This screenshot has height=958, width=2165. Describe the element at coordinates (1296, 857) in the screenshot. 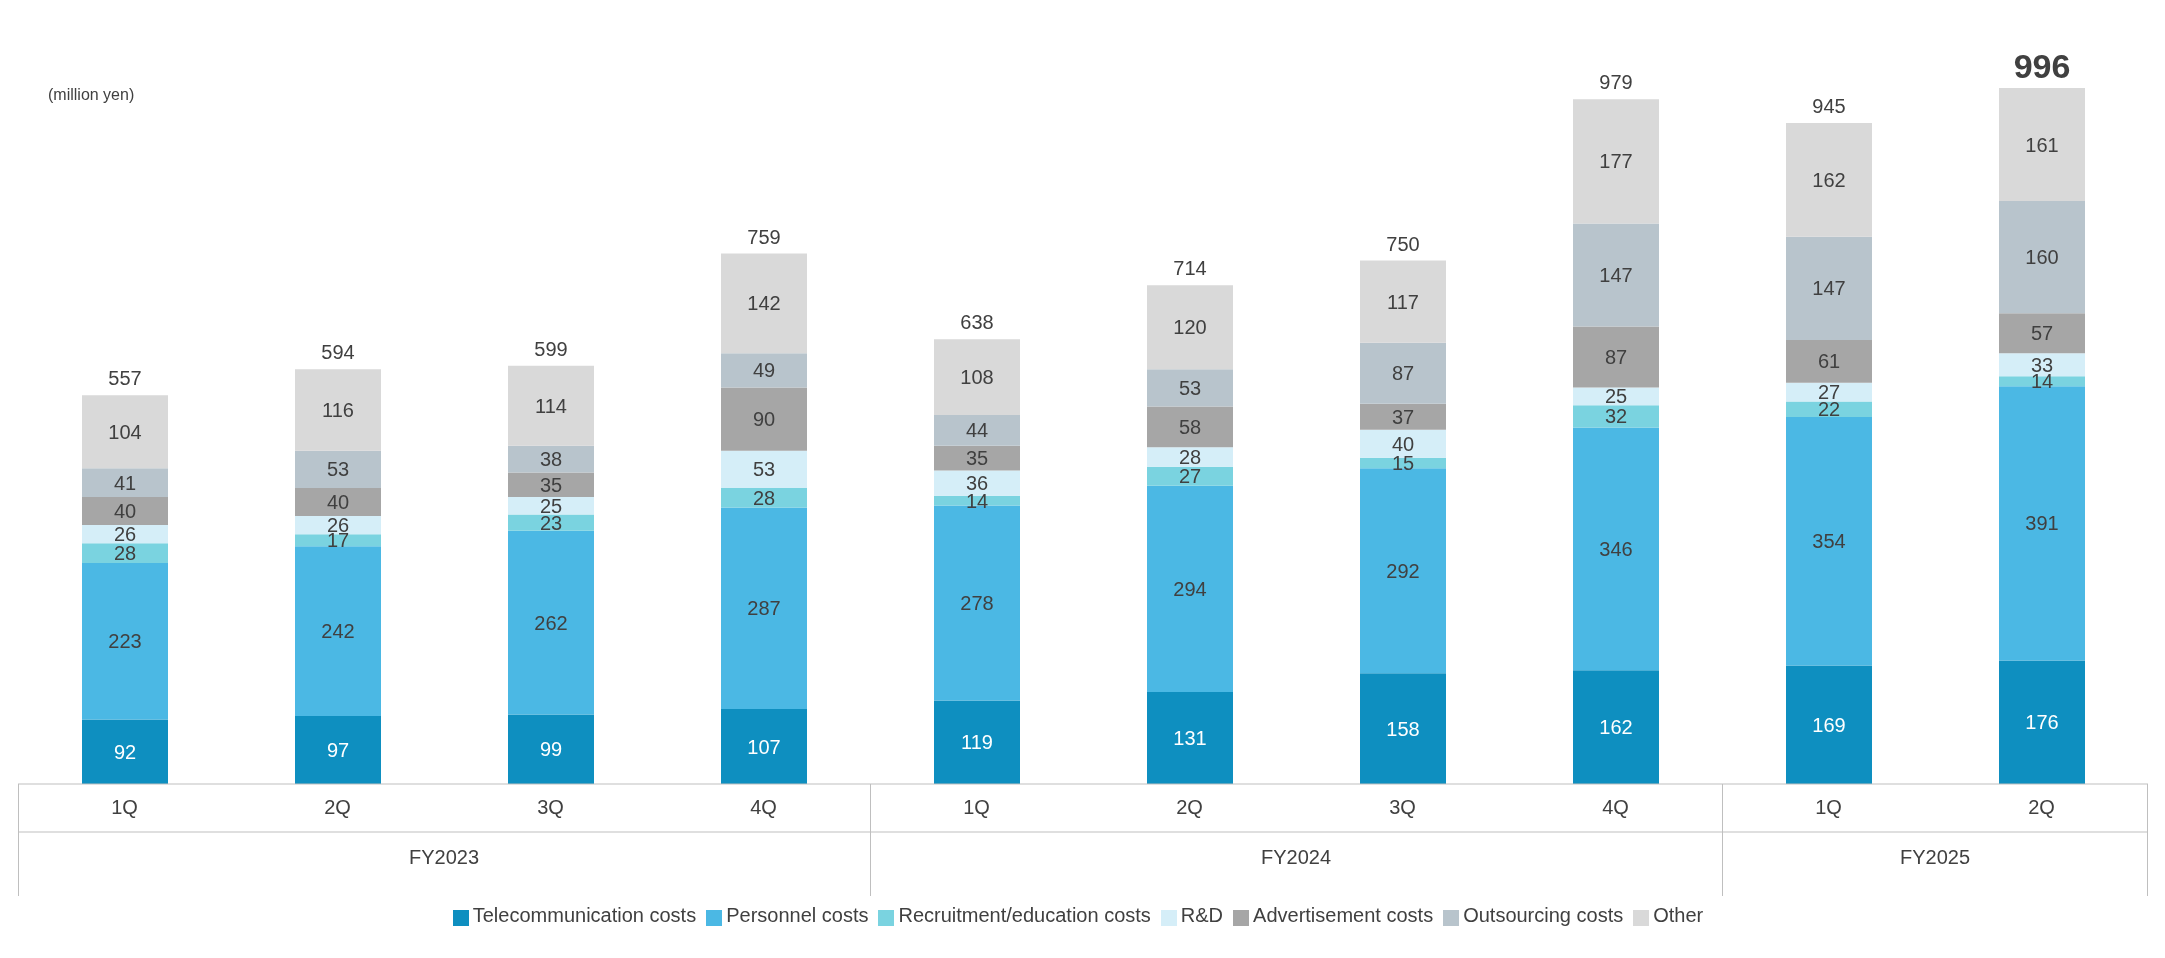

I see `text: FY2024` at that location.